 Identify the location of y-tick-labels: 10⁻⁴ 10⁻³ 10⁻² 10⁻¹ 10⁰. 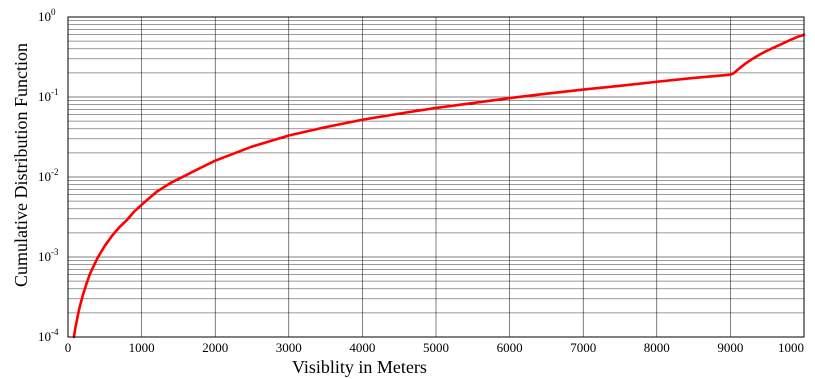
(48, 175).